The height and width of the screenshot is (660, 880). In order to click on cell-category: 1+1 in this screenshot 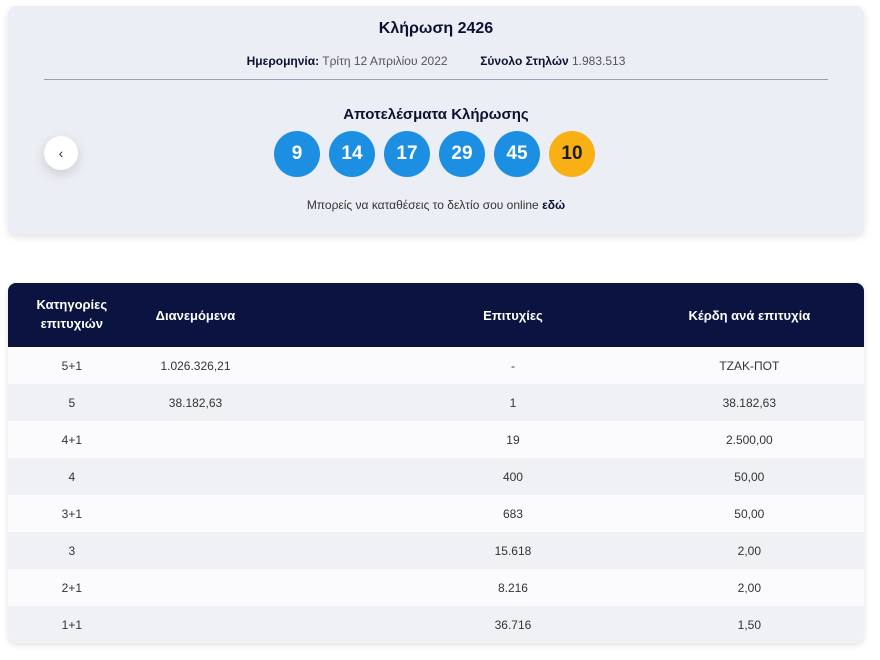, I will do `click(71, 624)`.